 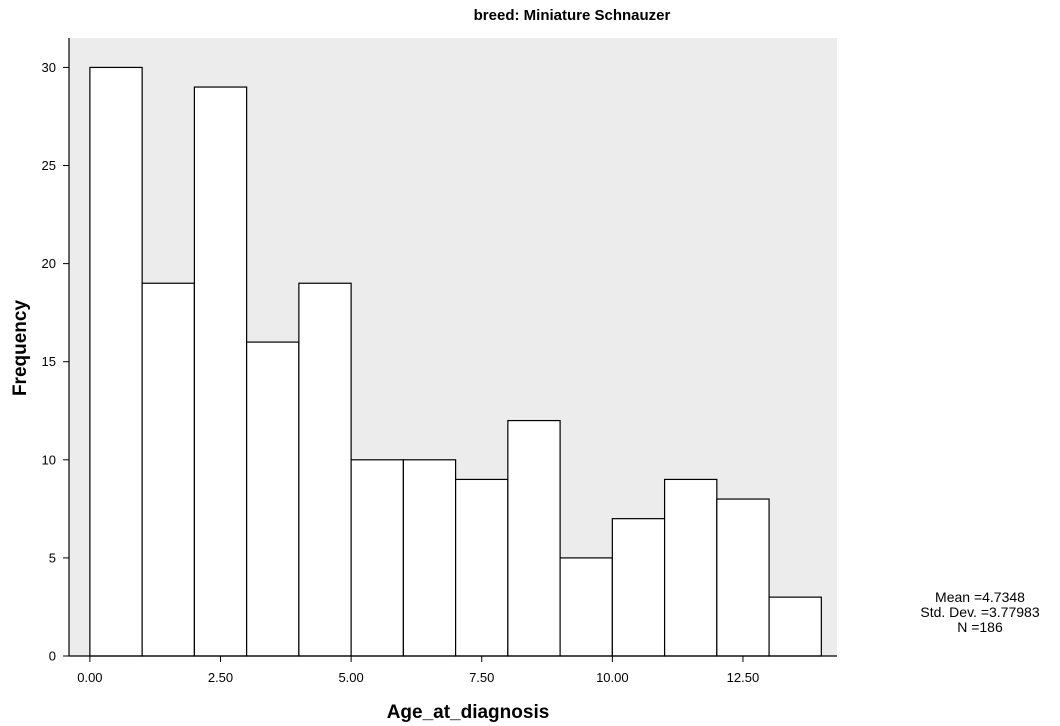 What do you see at coordinates (980, 627) in the screenshot?
I see `n-stat: N =186` at bounding box center [980, 627].